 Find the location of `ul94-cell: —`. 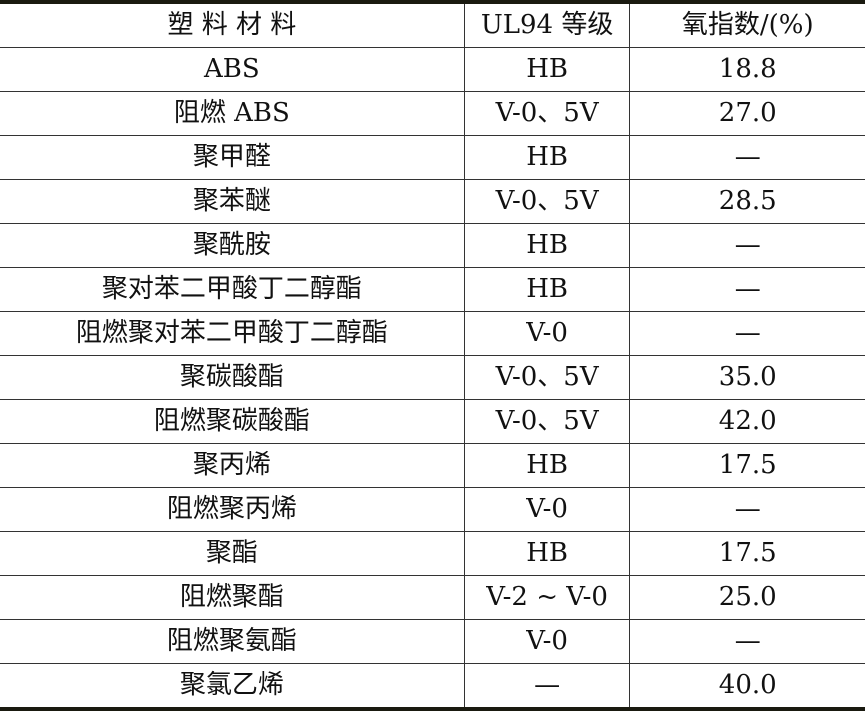

ul94-cell: — is located at coordinates (547, 686).